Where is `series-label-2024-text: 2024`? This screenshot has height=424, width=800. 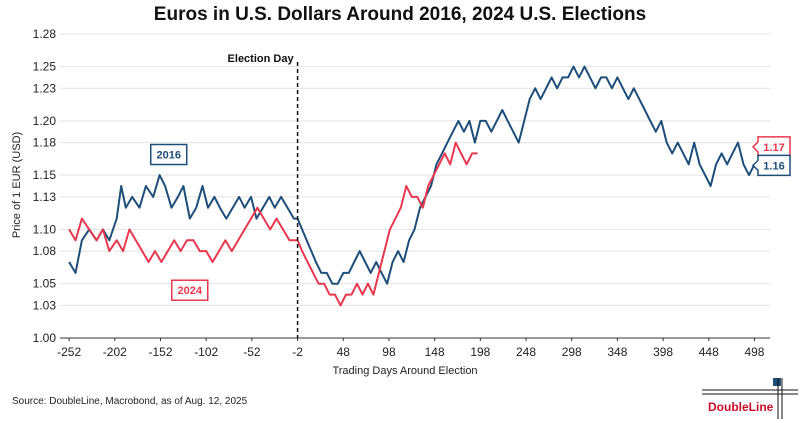
series-label-2024-text: 2024 is located at coordinates (190, 291).